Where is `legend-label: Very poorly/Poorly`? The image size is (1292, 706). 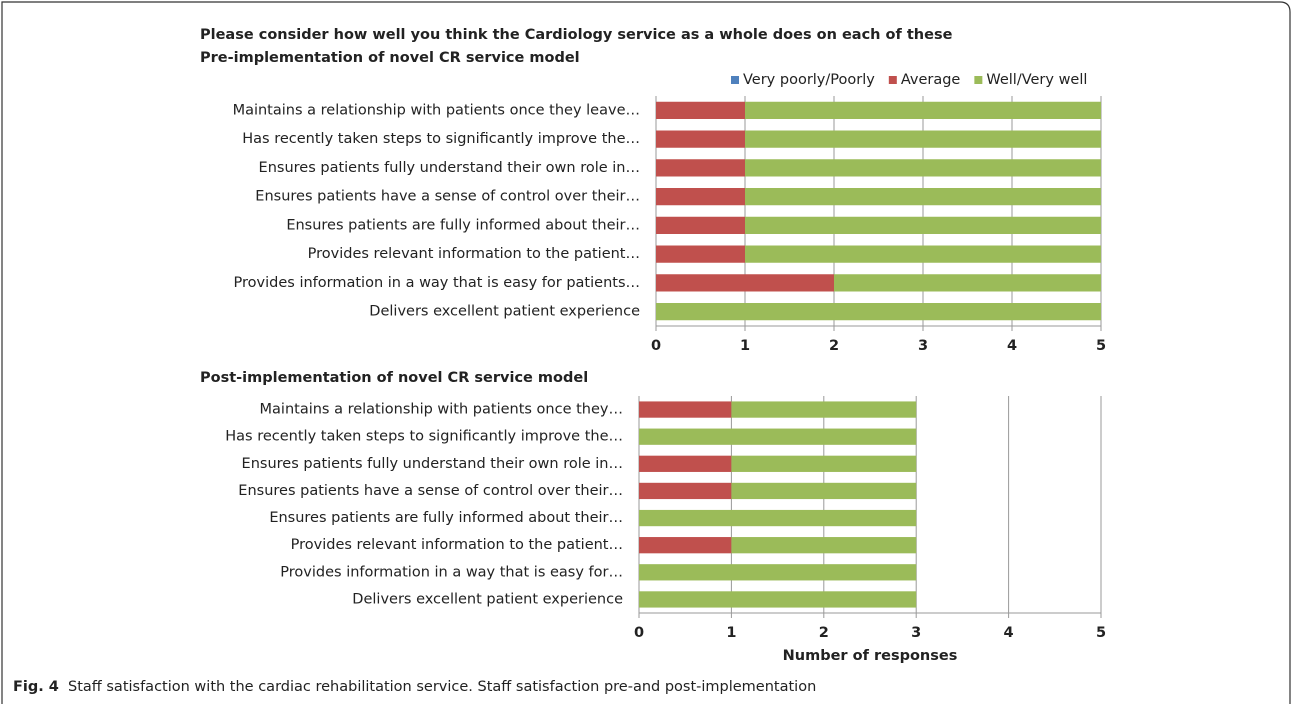 legend-label: Very poorly/Poorly is located at coordinates (809, 80).